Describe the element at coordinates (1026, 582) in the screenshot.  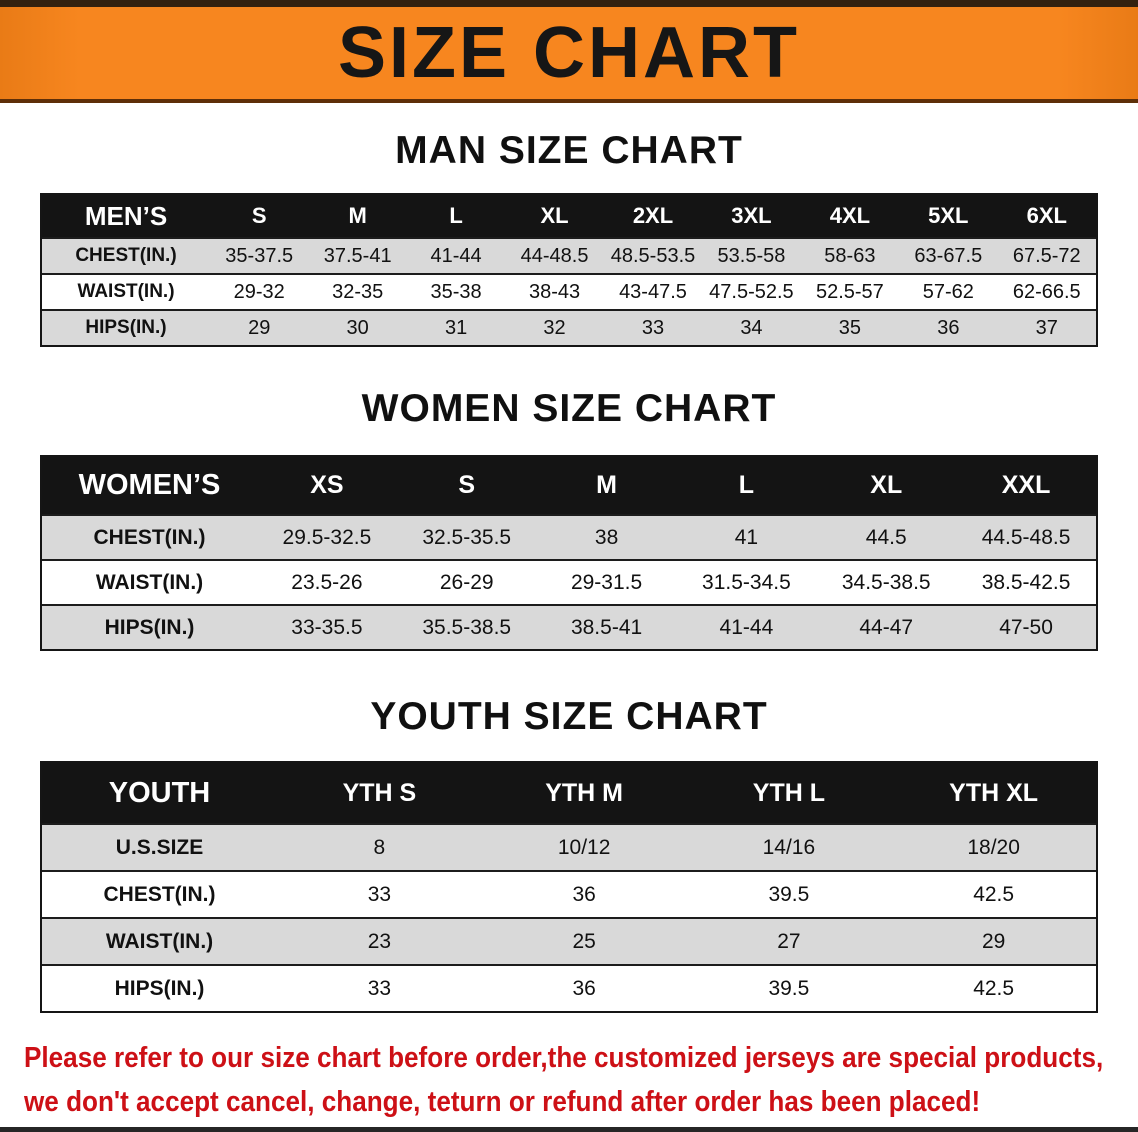
I see `table-cell: 38.5-42.5` at that location.